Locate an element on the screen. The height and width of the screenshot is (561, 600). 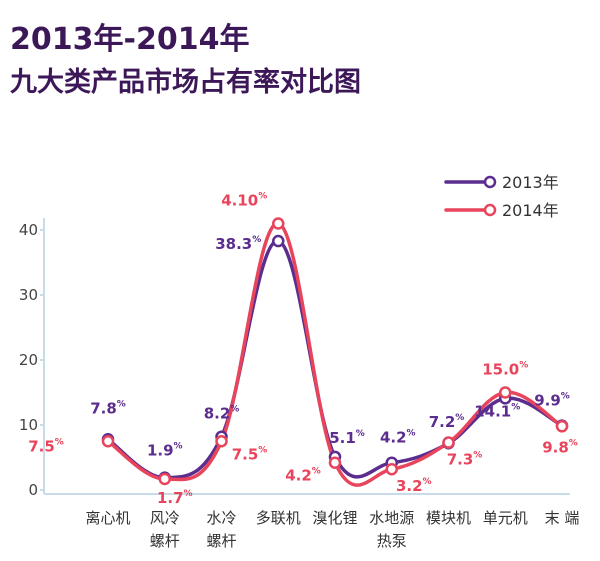
data-label-2013: 4.2% is located at coordinates (398, 438).